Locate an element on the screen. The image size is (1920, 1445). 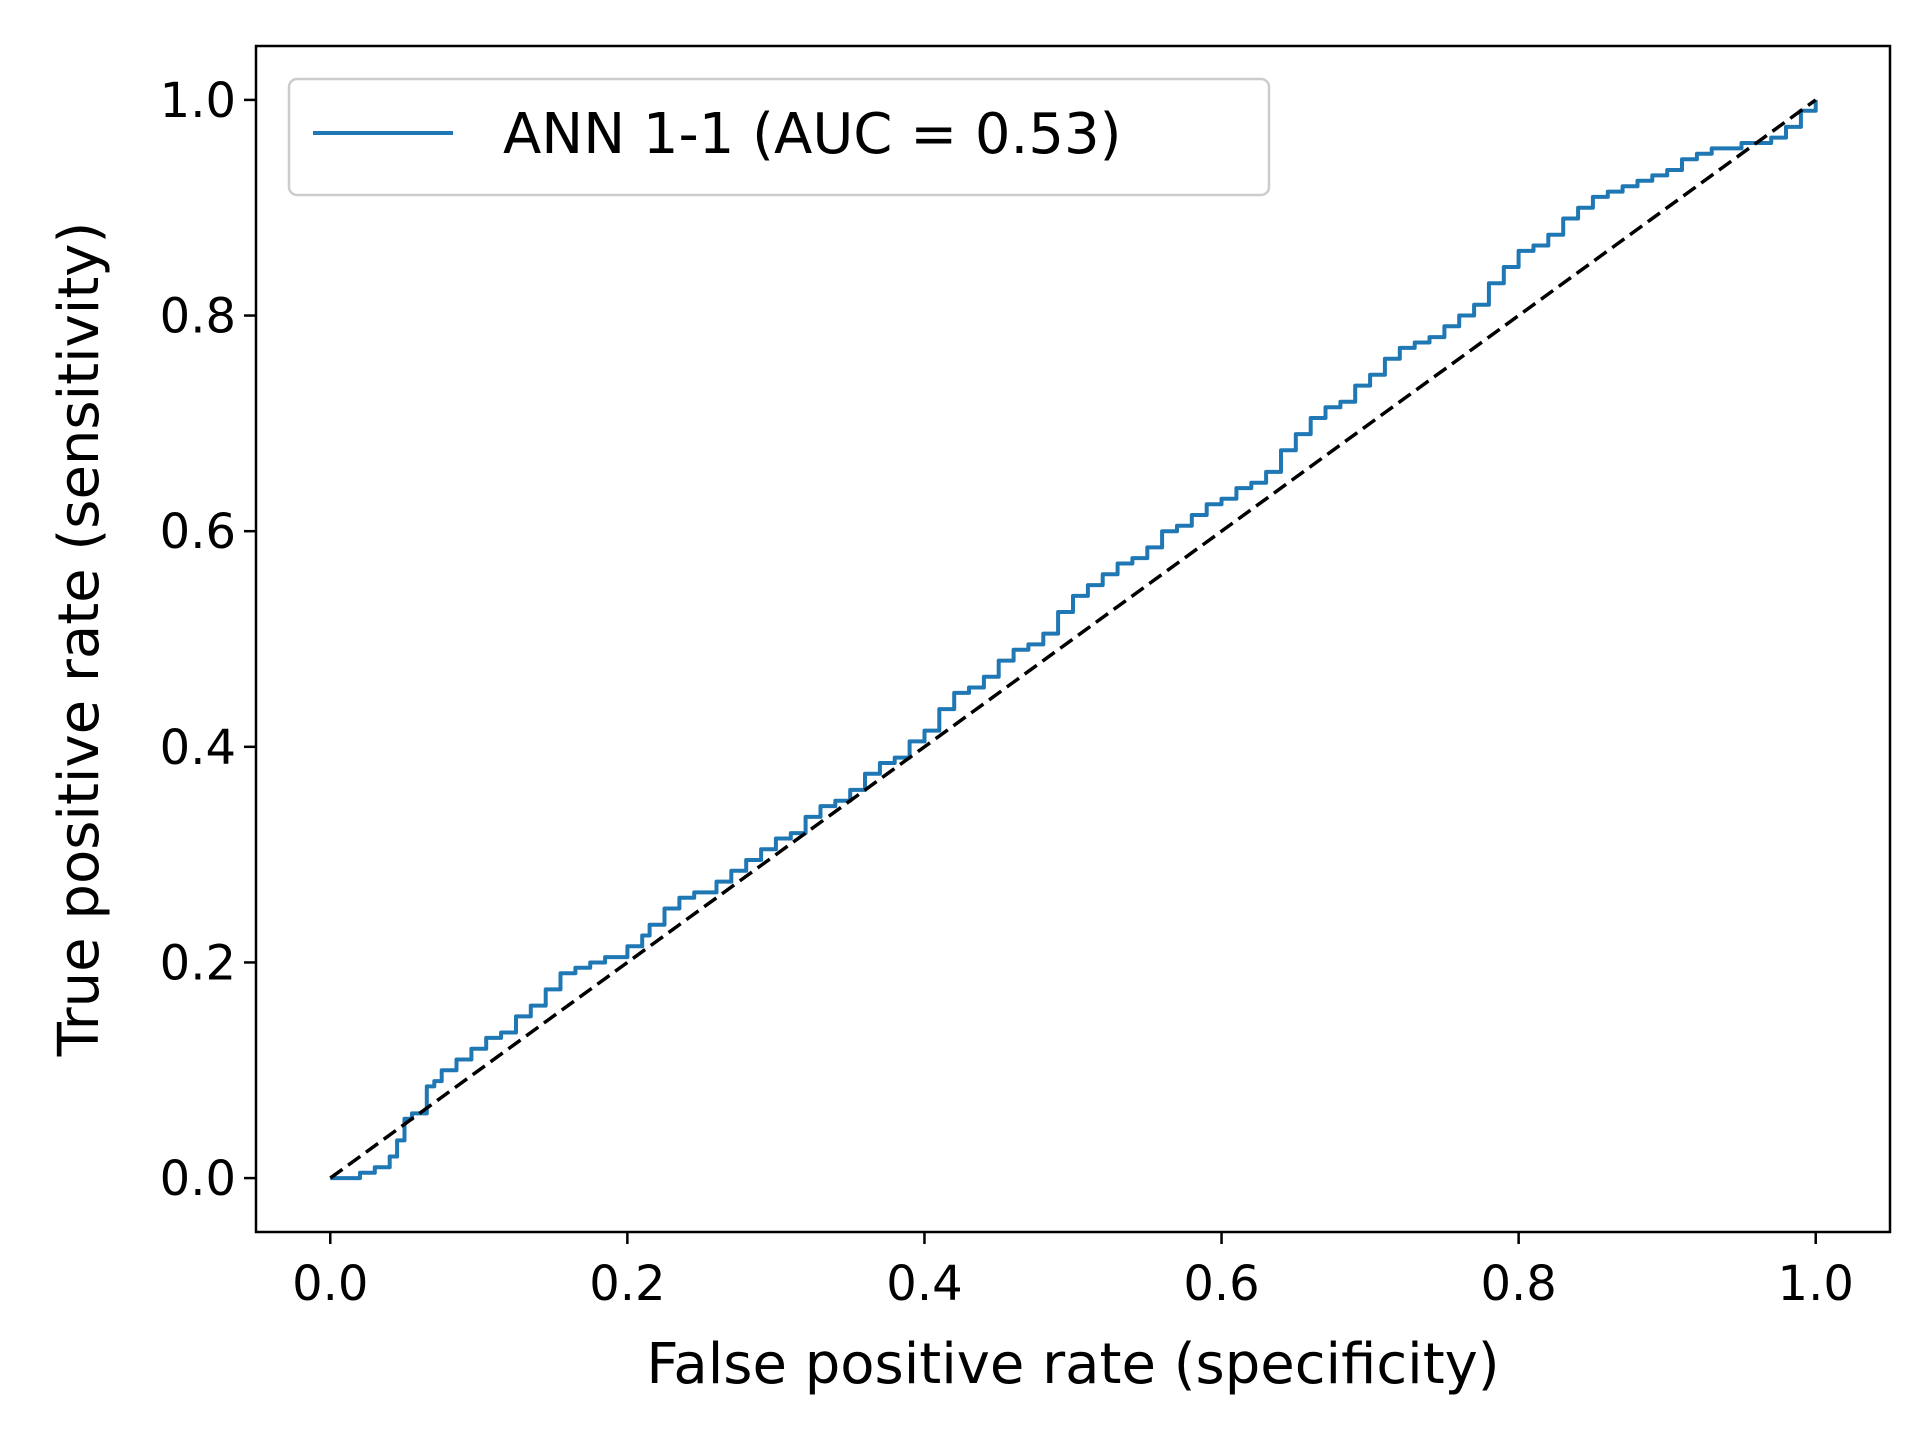
legend-box is located at coordinates (779, 137).